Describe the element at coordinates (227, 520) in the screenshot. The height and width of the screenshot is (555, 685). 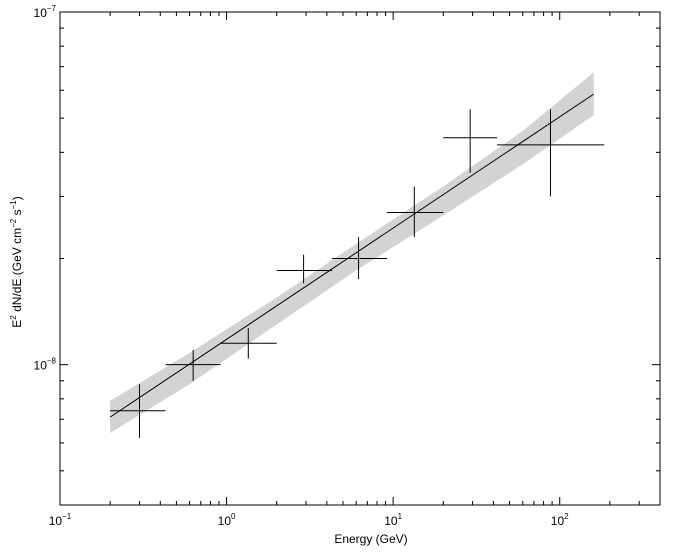
I see `x-tick-label: 10⁰` at that location.